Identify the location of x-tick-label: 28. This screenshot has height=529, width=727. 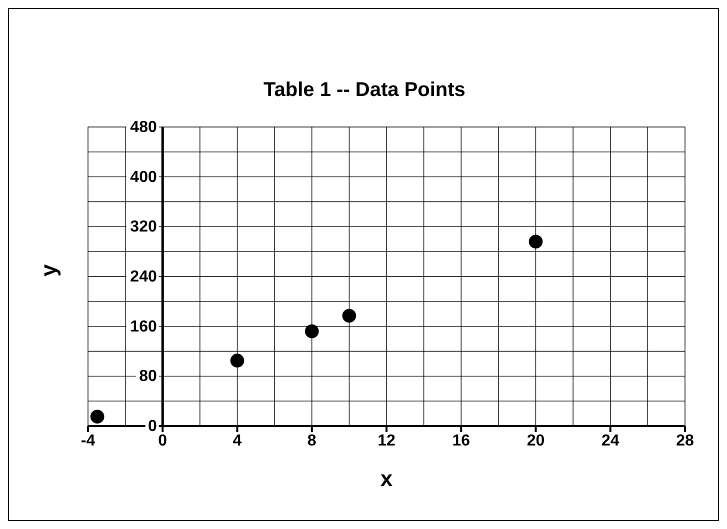
(685, 441).